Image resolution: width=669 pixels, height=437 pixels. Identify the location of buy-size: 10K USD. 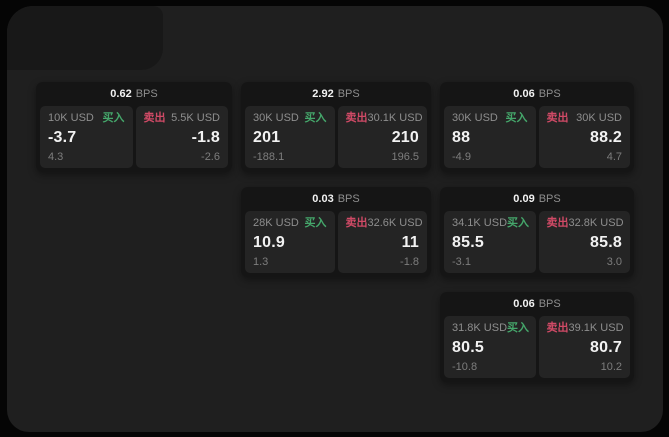
(71, 118).